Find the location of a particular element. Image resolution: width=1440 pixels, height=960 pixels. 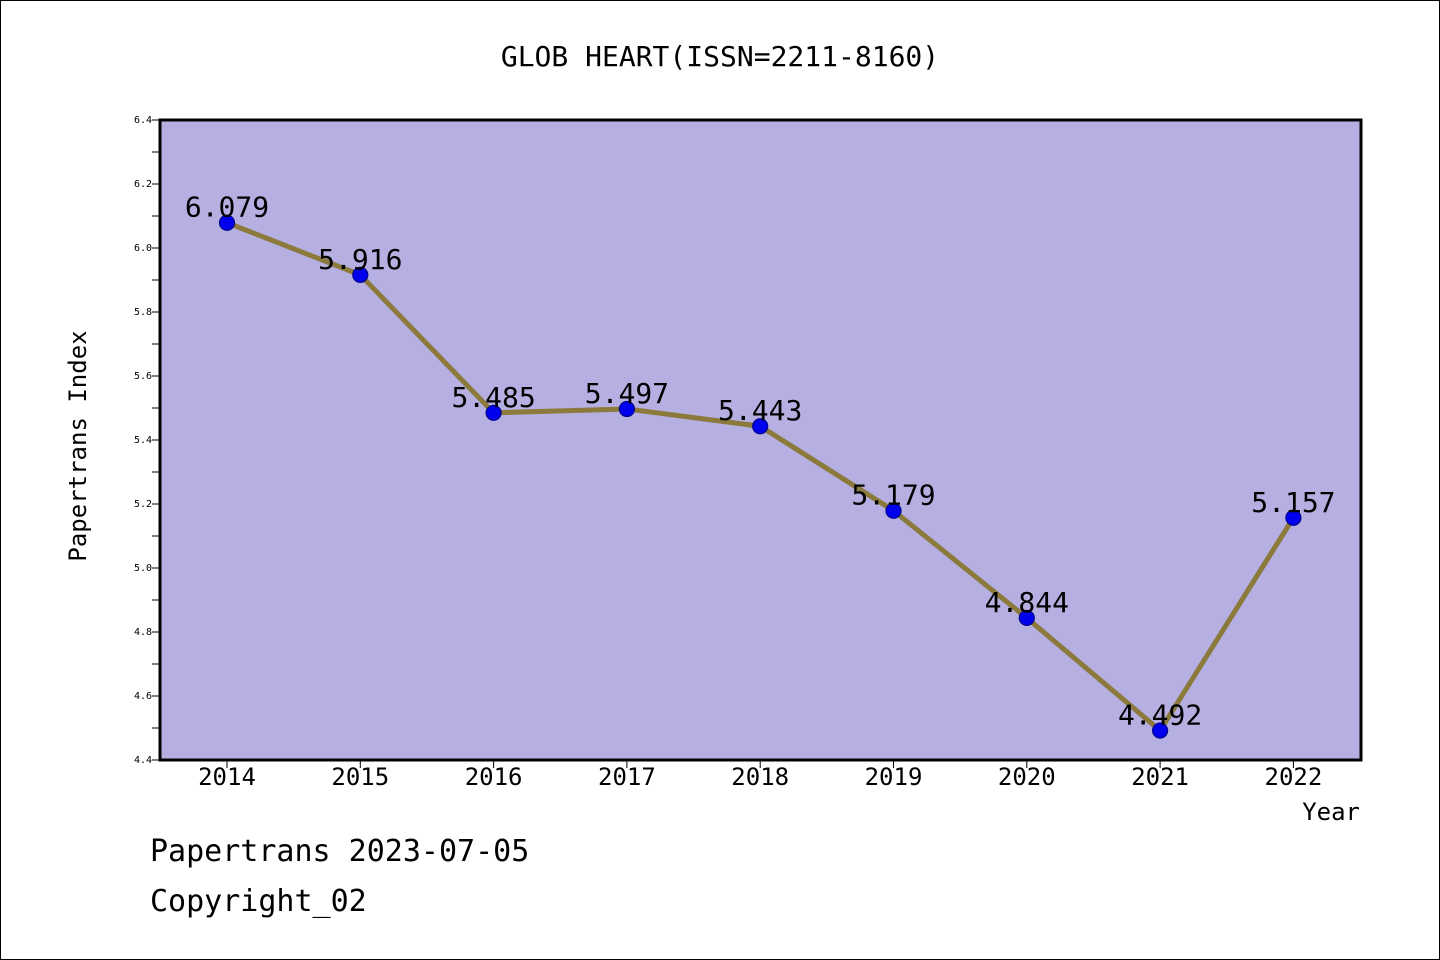

y-tick-label-10: 6.4 is located at coordinates (143, 120).